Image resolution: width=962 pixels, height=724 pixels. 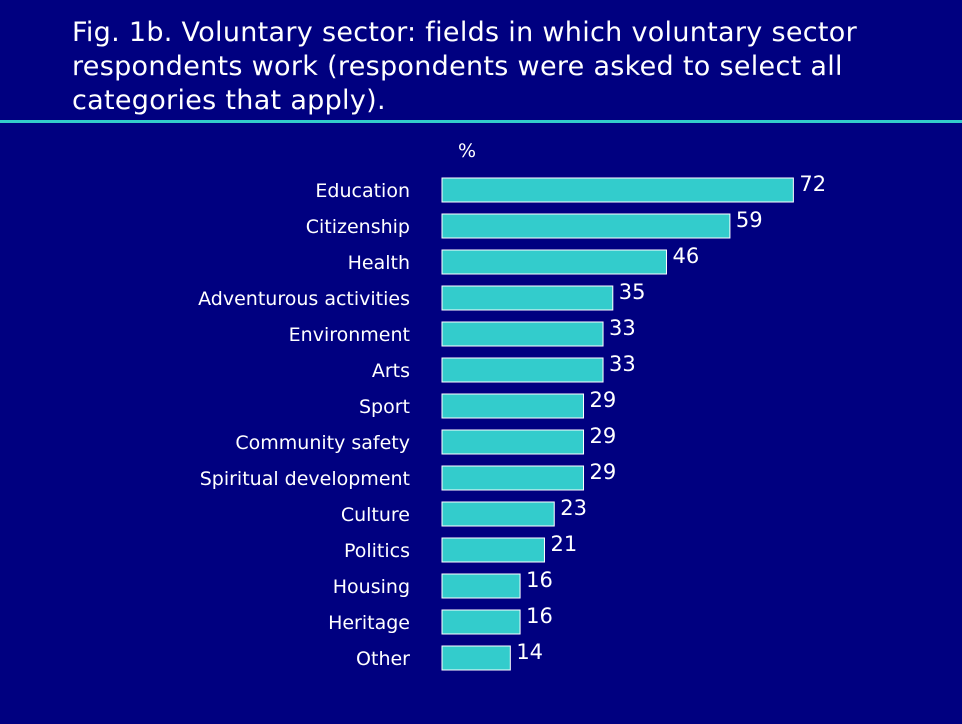 I want to click on value-label: 35, so click(x=632, y=292).